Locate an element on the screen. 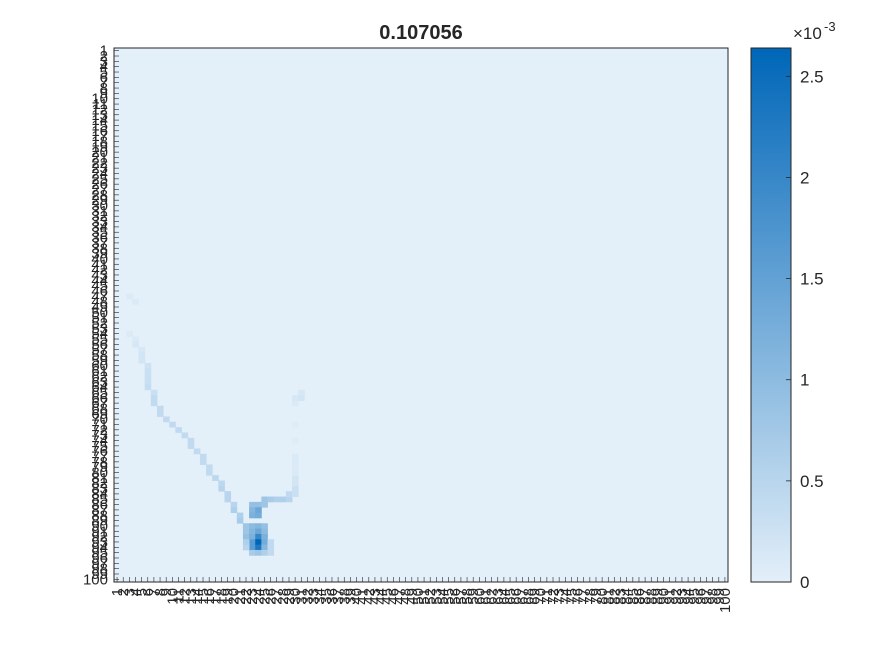  x-tick-label: 85 is located at coordinates (633, 596).